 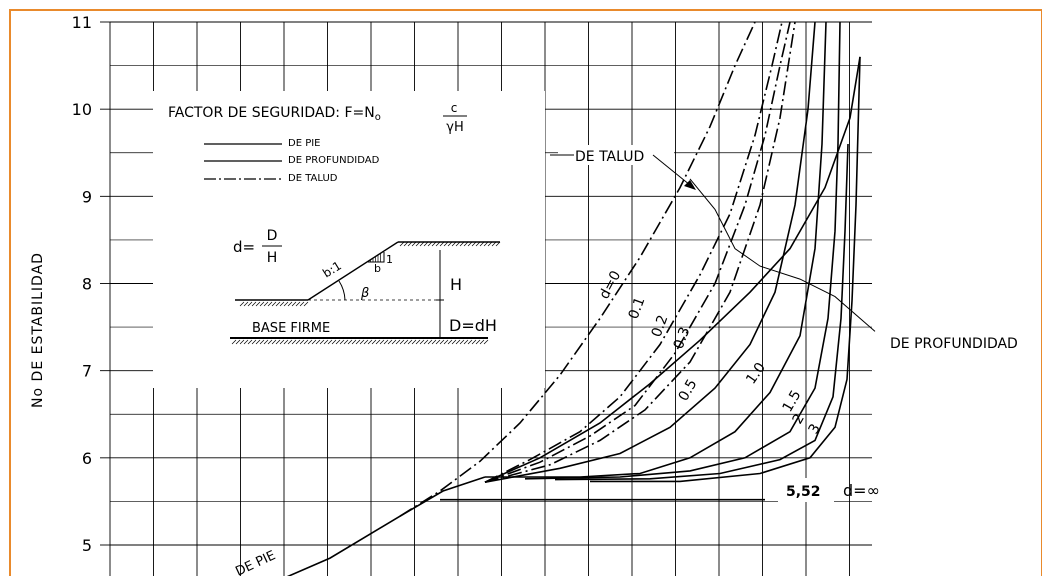 I want to click on inset-beta-label: β, so click(x=364, y=293).